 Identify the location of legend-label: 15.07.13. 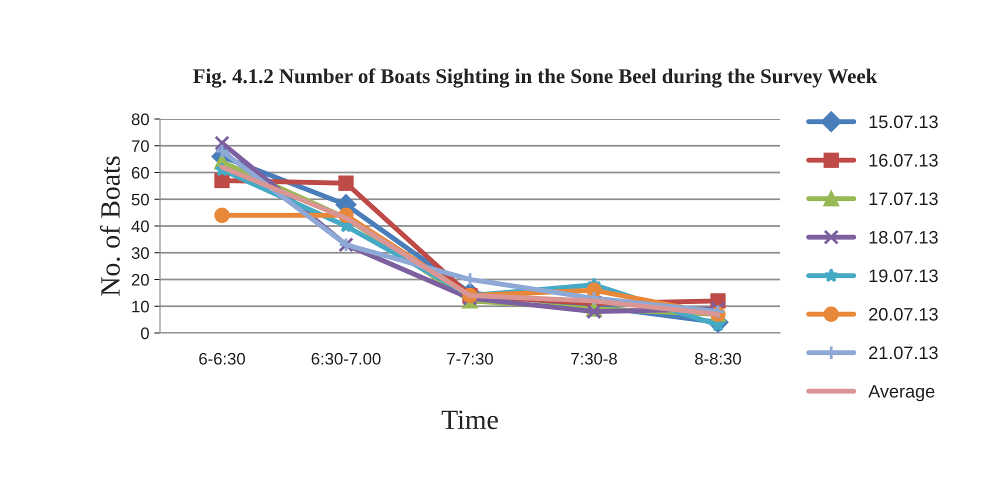
(904, 121).